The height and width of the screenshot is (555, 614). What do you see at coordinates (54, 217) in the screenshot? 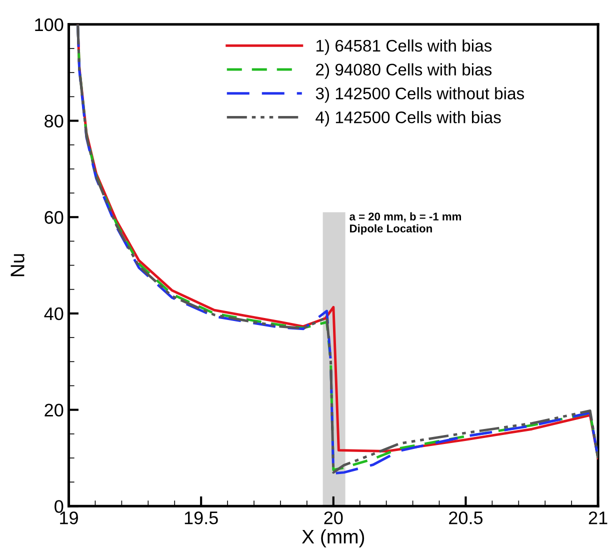
I see `y-tick-label: 60` at bounding box center [54, 217].